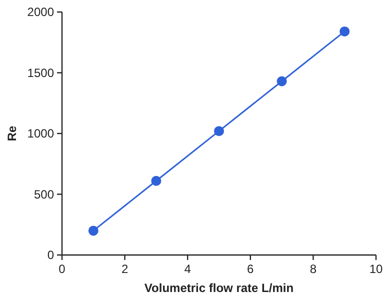  What do you see at coordinates (50, 255) in the screenshot?
I see `y-tick-label: 0` at bounding box center [50, 255].